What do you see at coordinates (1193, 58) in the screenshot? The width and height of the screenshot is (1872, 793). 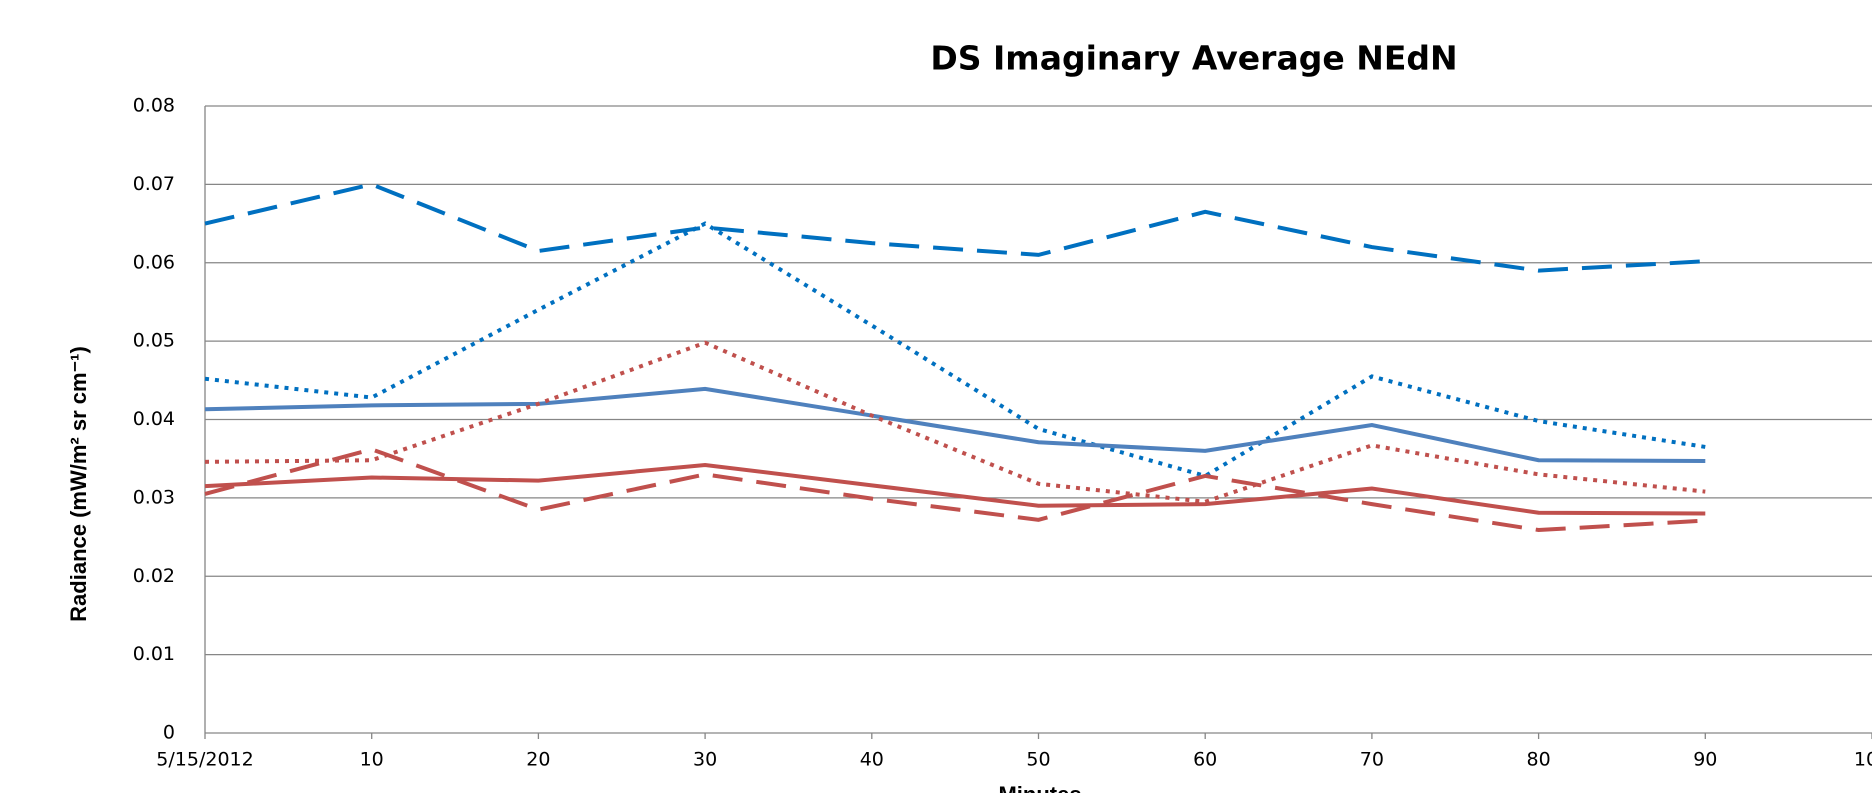 I see `chart-title: DS Imaginary Average NEdN` at bounding box center [1193, 58].